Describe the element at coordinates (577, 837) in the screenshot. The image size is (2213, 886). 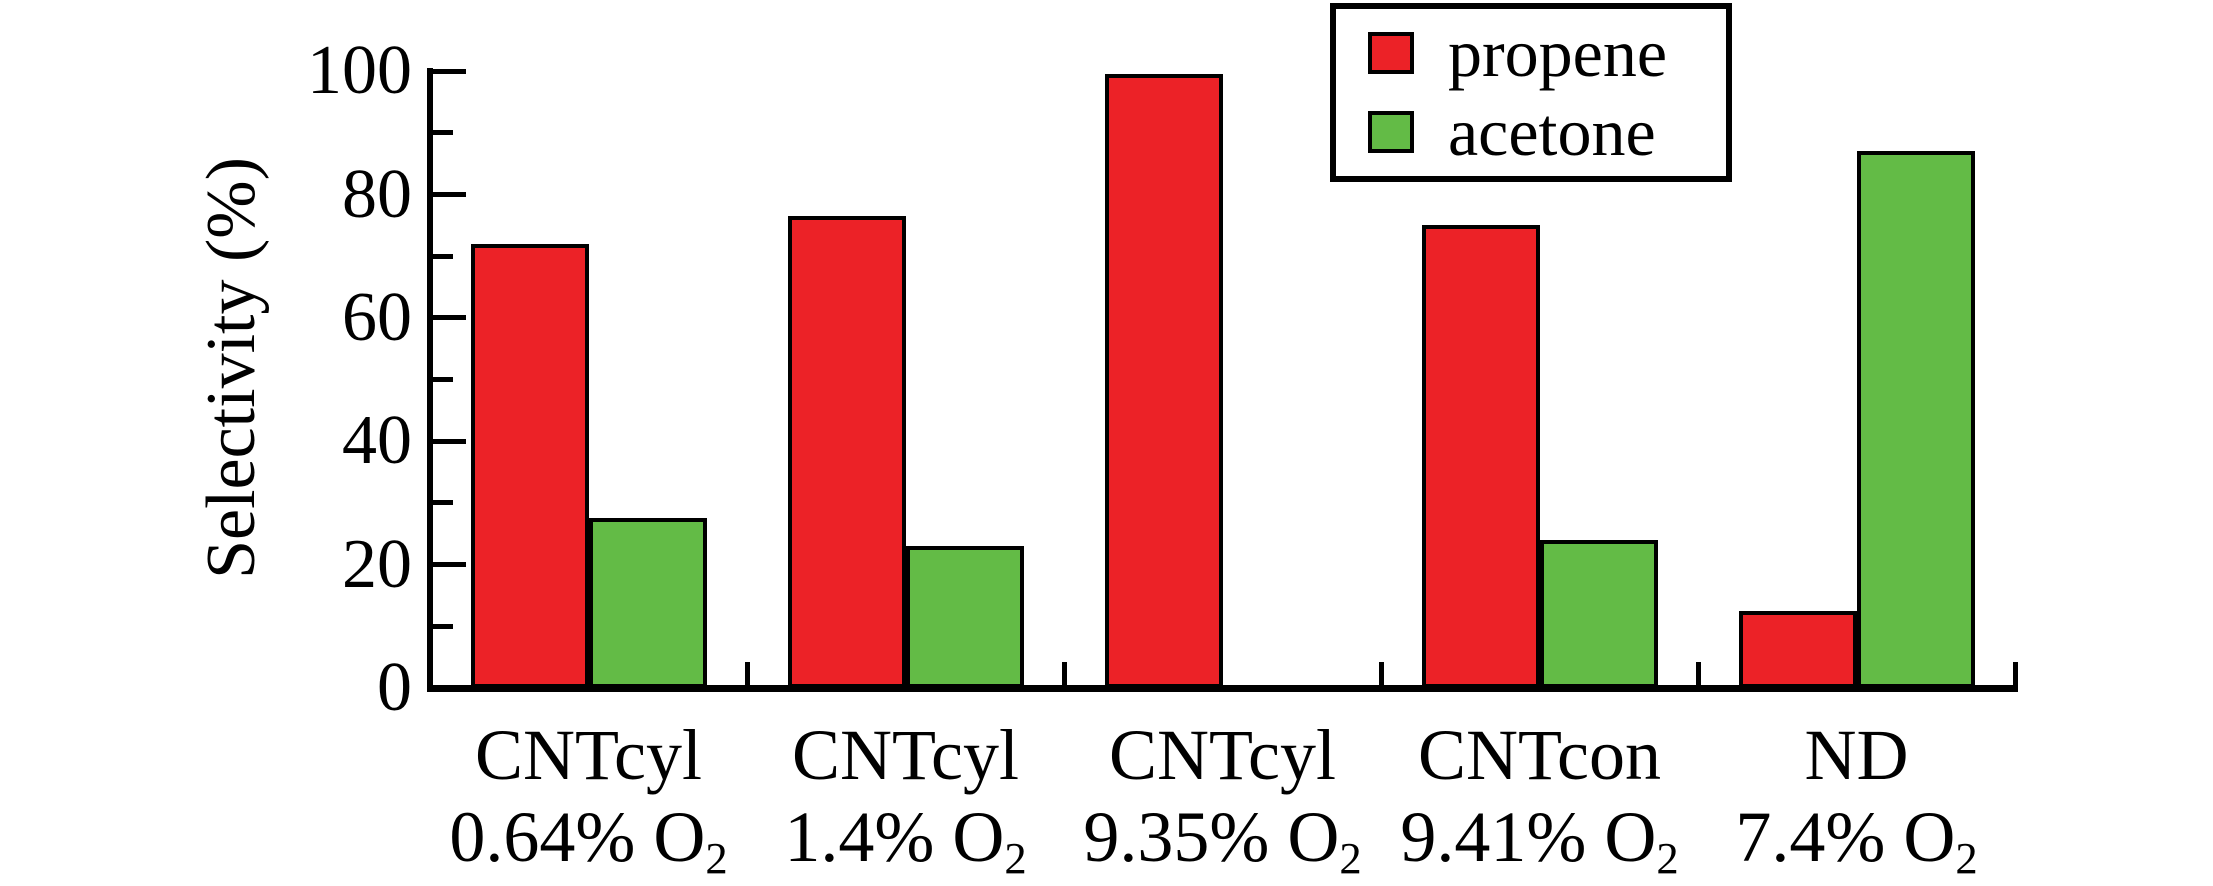
I see `o2-percentage-text: 0.64% O` at that location.